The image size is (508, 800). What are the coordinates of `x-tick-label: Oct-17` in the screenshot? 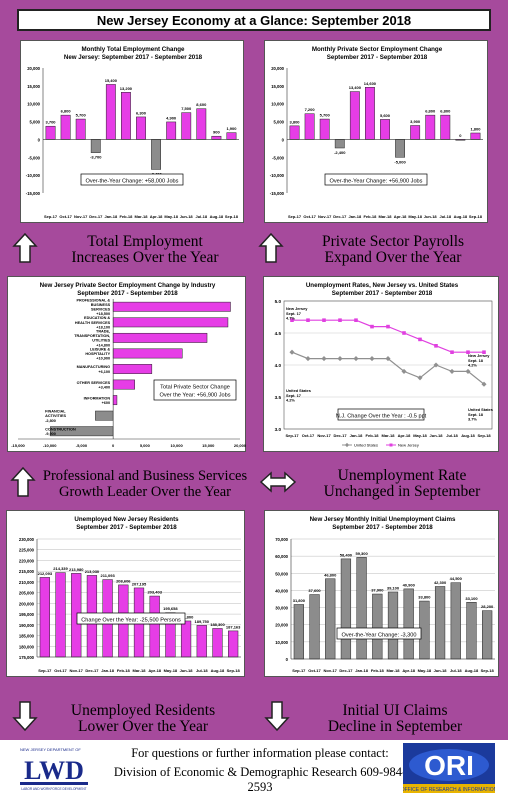 It's located at (60, 670).